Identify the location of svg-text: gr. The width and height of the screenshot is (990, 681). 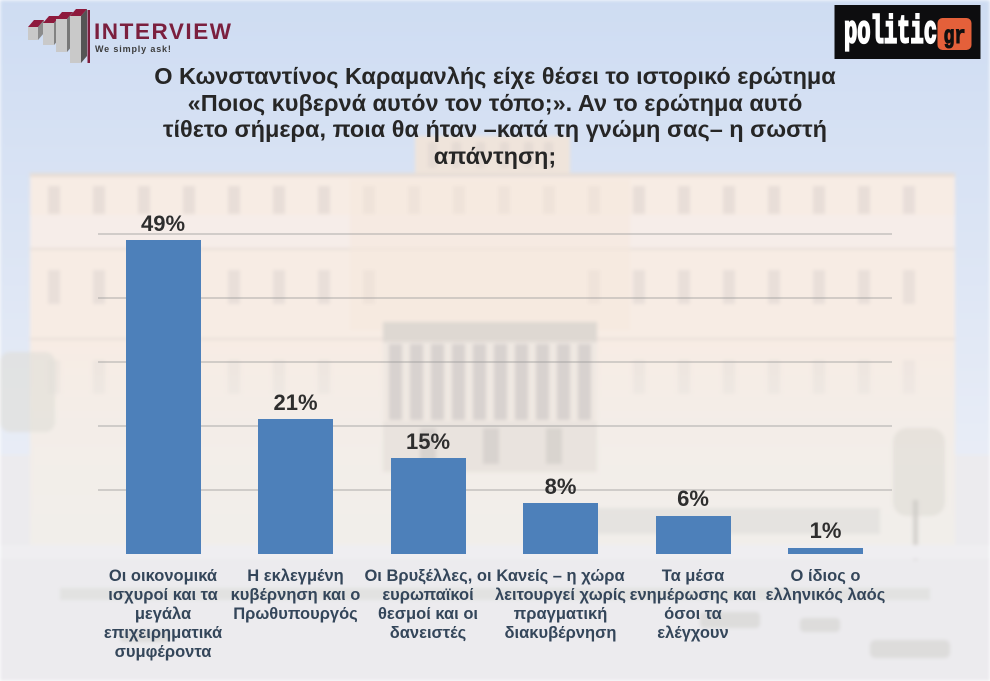
(955, 36).